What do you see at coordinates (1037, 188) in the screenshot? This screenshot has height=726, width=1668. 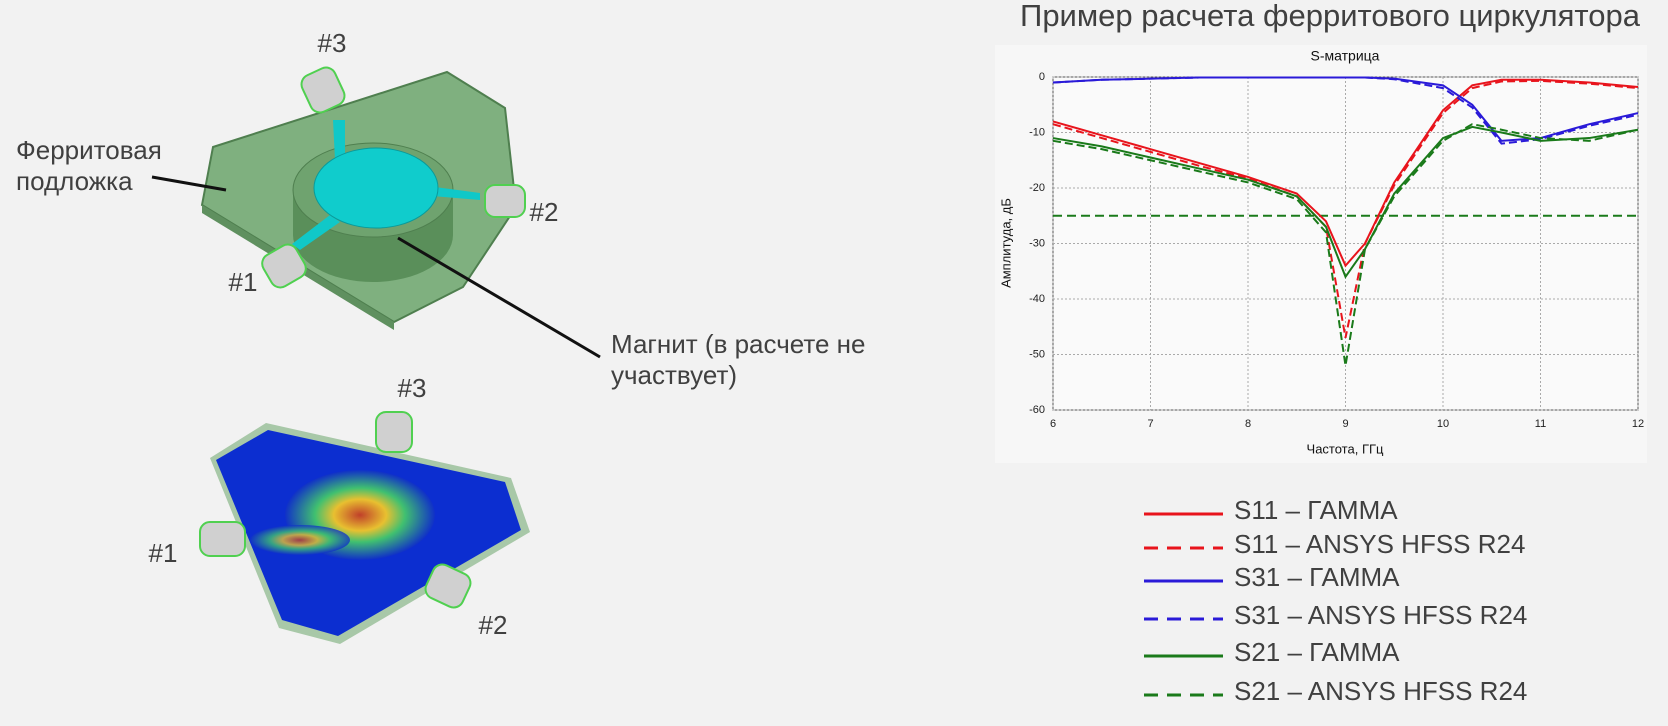 I see `y-tick-label: -20` at bounding box center [1037, 188].